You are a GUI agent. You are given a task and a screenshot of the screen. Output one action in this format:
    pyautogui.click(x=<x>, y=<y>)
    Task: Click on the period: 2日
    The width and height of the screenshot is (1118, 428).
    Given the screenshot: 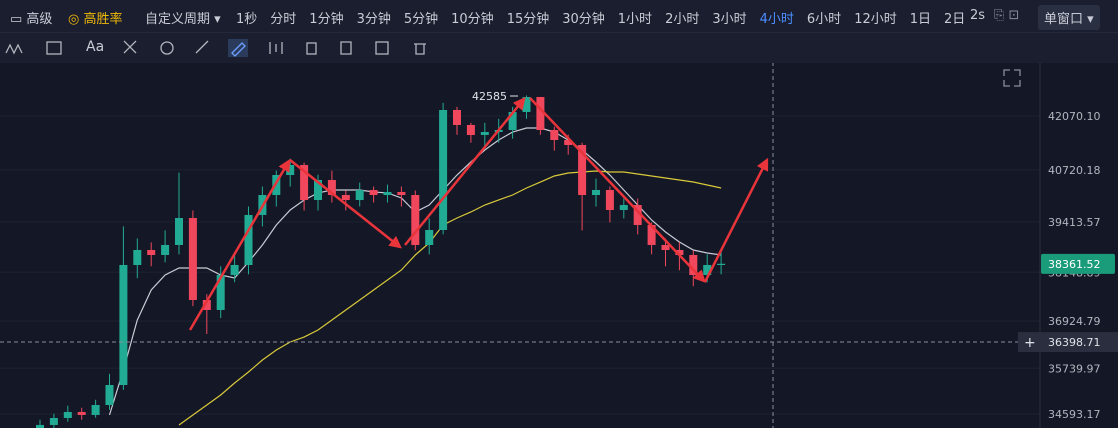 What is the action you would take?
    pyautogui.click(x=955, y=19)
    